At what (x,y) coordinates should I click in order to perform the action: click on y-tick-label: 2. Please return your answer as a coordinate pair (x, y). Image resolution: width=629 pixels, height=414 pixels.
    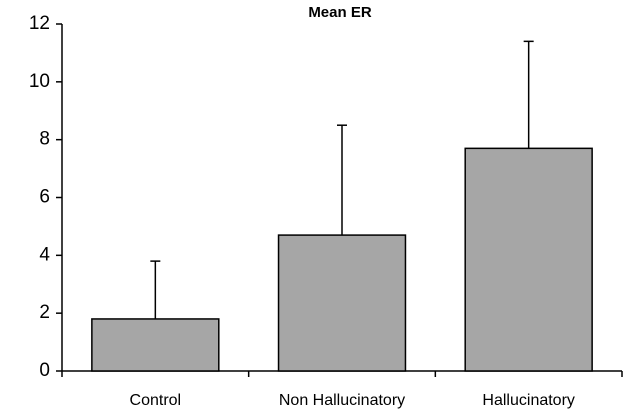
    Looking at the image, I should click on (44, 312).